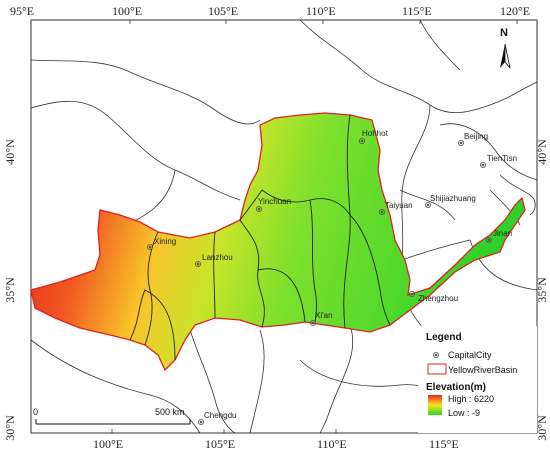 This screenshot has height=454, width=550. What do you see at coordinates (502, 233) in the screenshot?
I see `city-label-jinan: Jinan` at bounding box center [502, 233].